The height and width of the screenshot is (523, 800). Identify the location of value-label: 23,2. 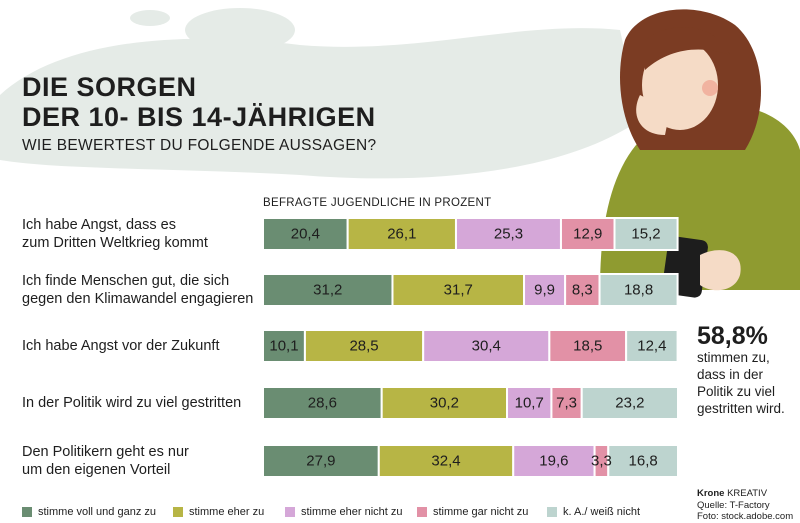
(630, 403).